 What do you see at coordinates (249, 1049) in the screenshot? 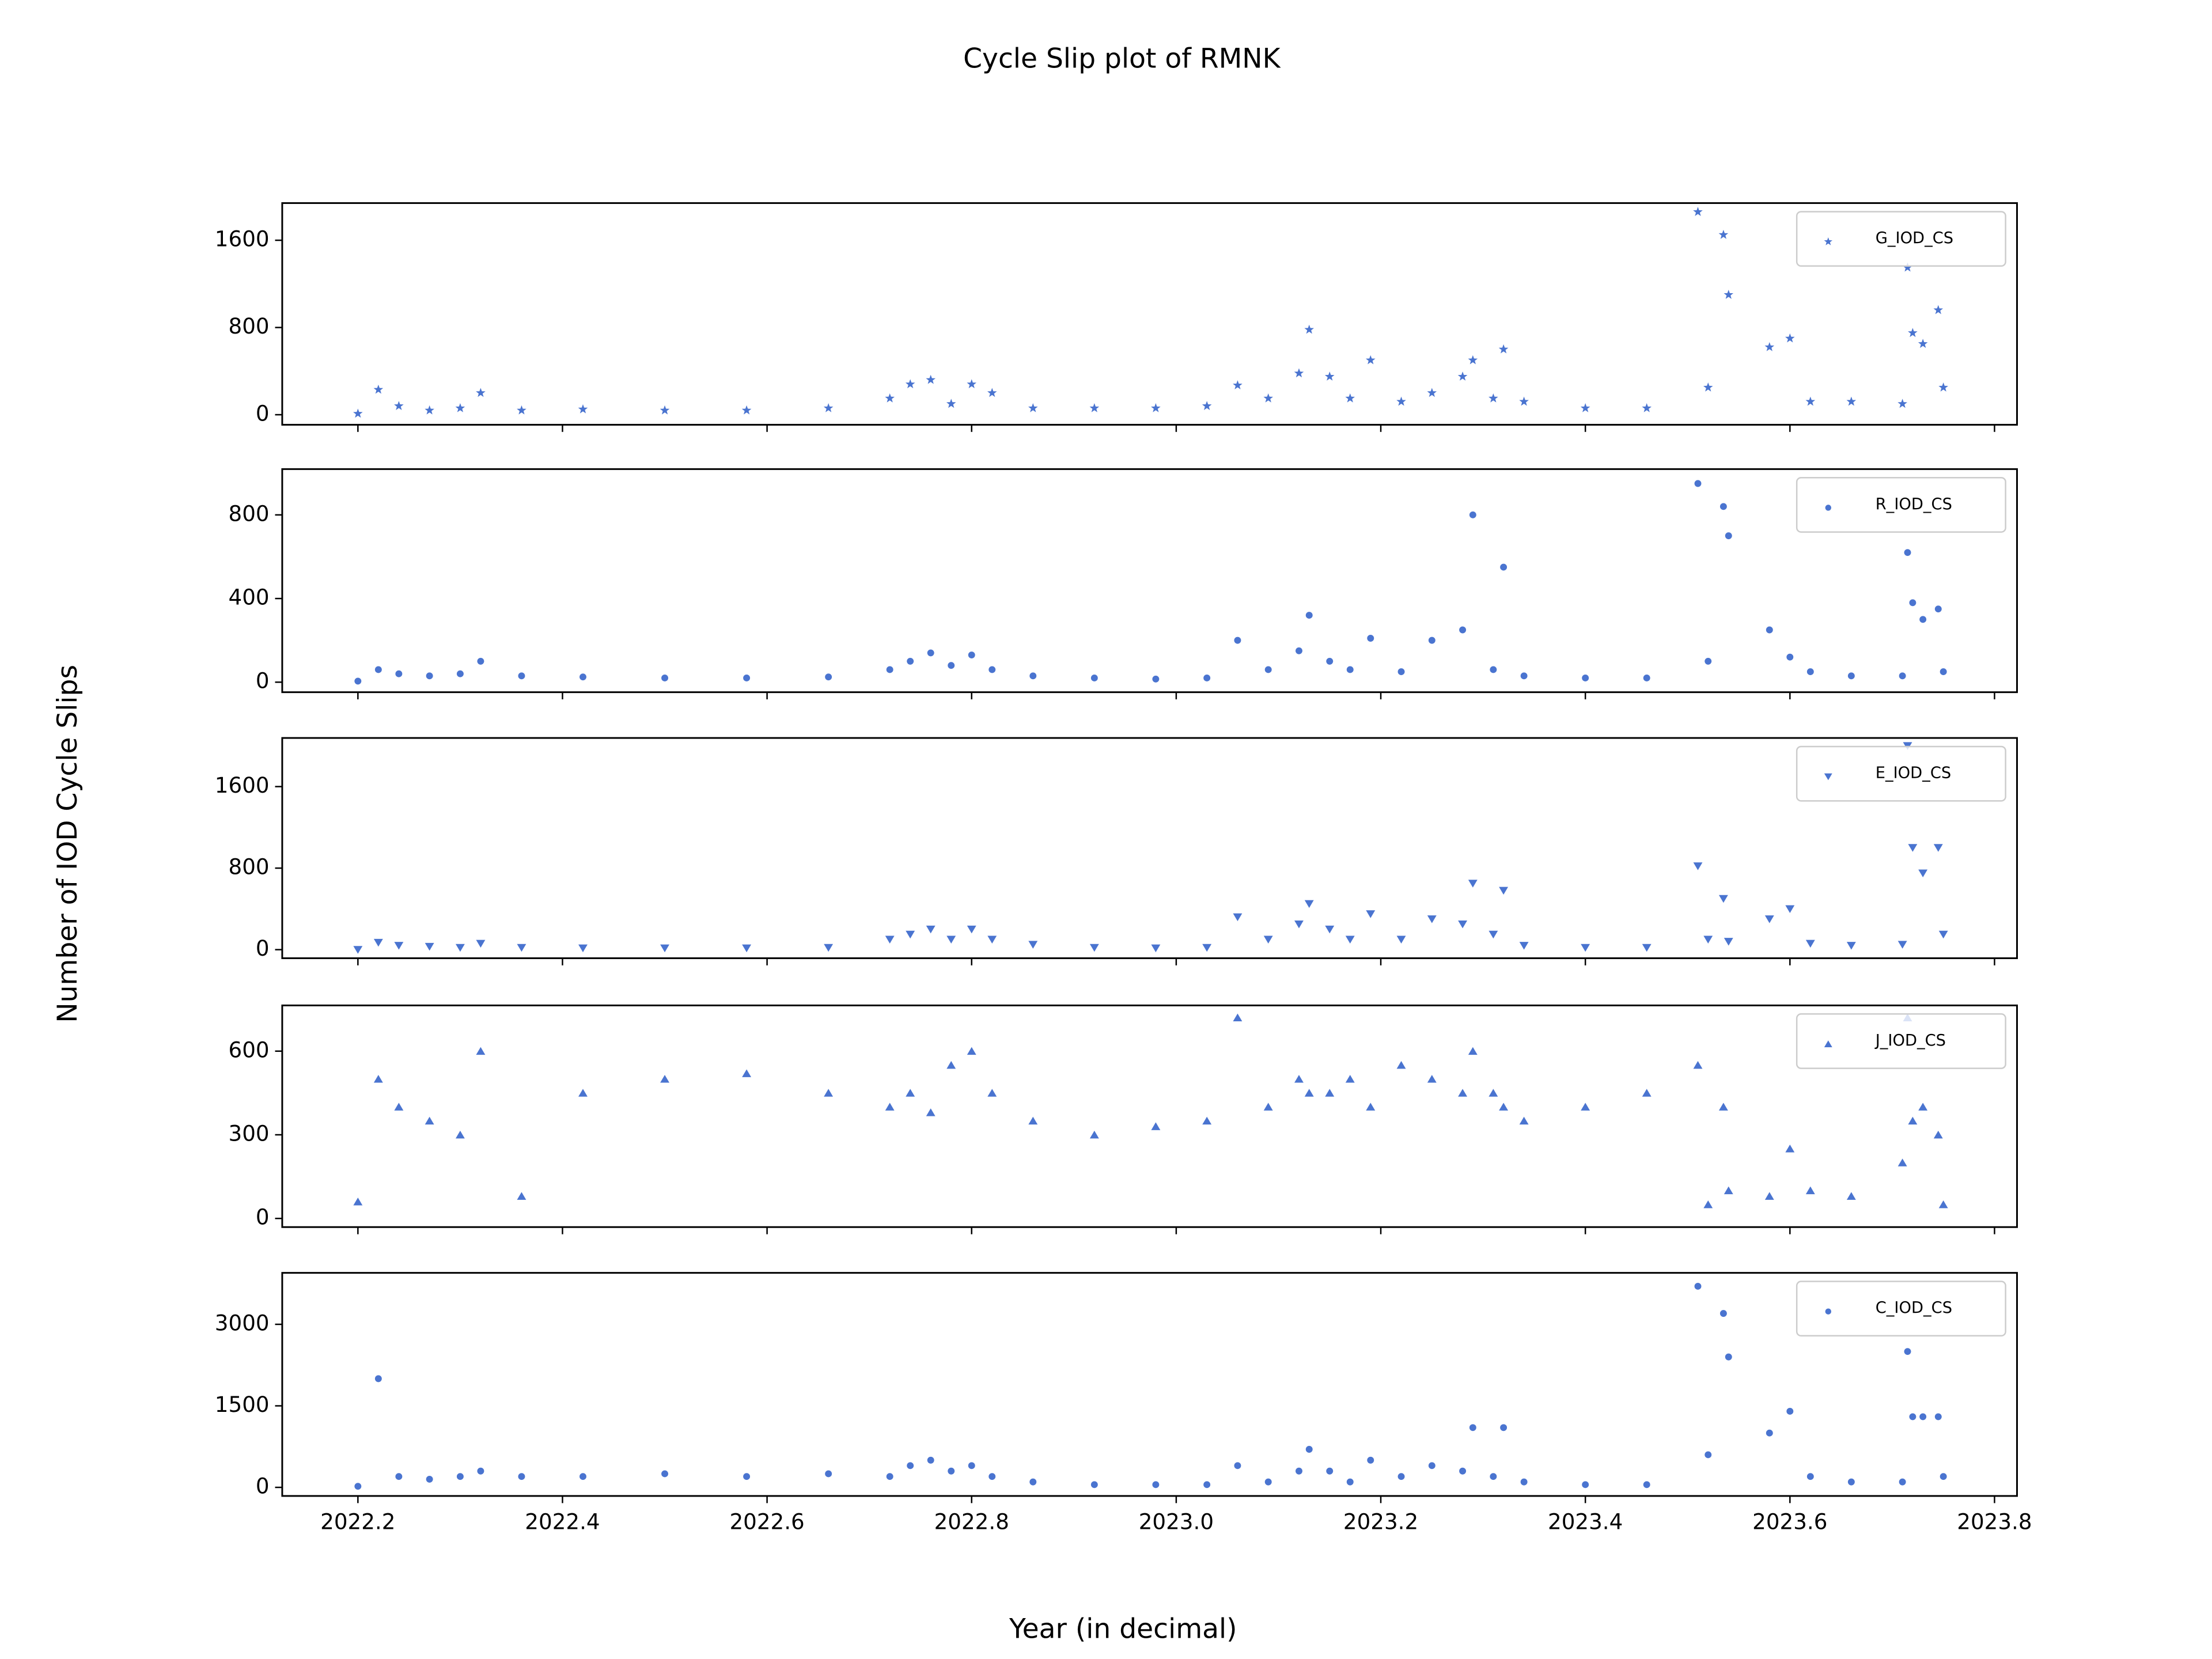
I see `y-tick-label: 600` at bounding box center [249, 1049].